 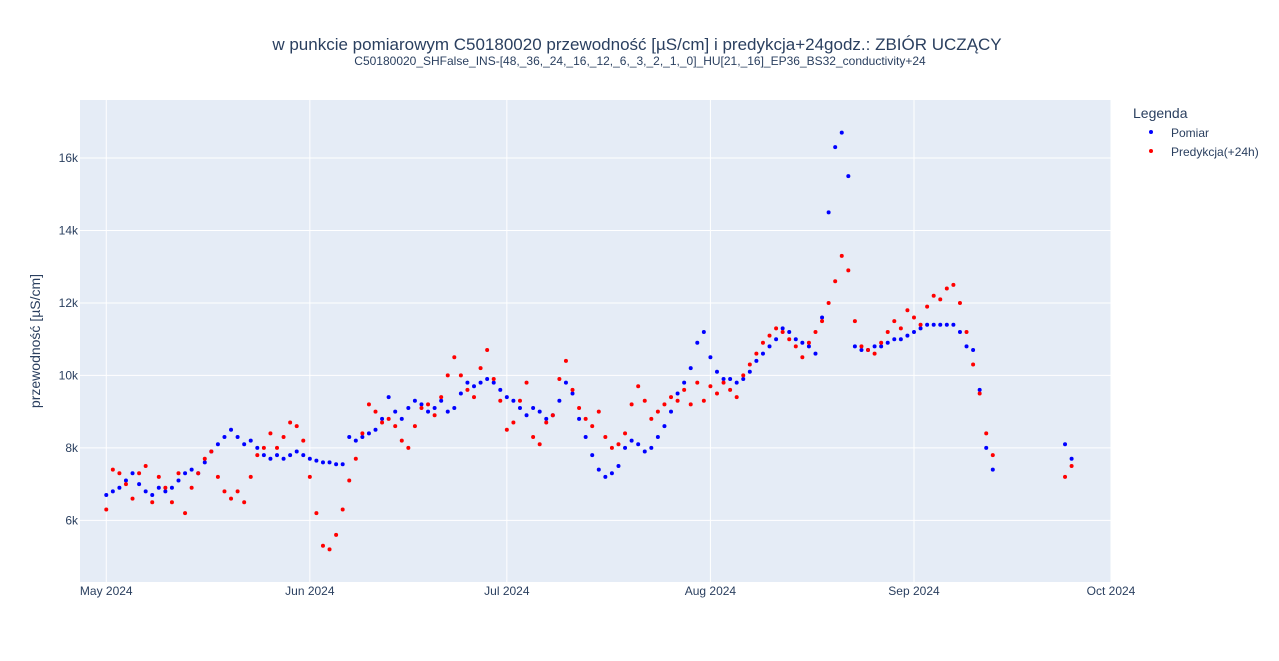 What do you see at coordinates (507, 591) in the screenshot?
I see `x-tick-label: Jul 2024` at bounding box center [507, 591].